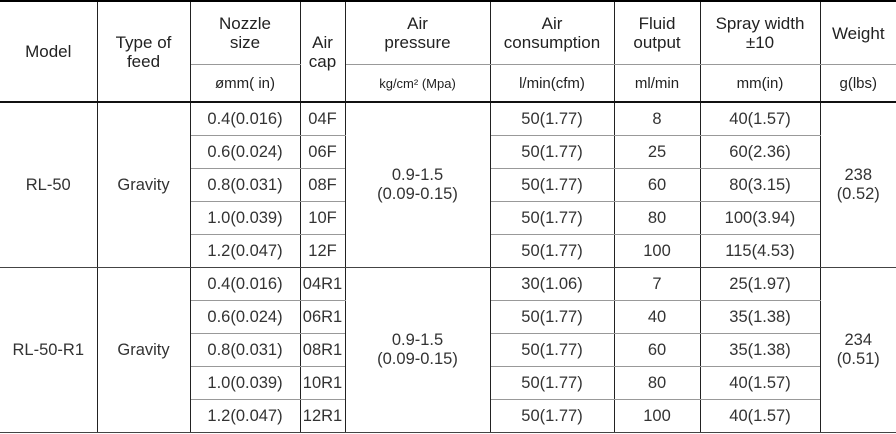  I want to click on data-row: 1.0(0.039) 10R1 50(1.77) 80 40(1.57), so click(448, 383).